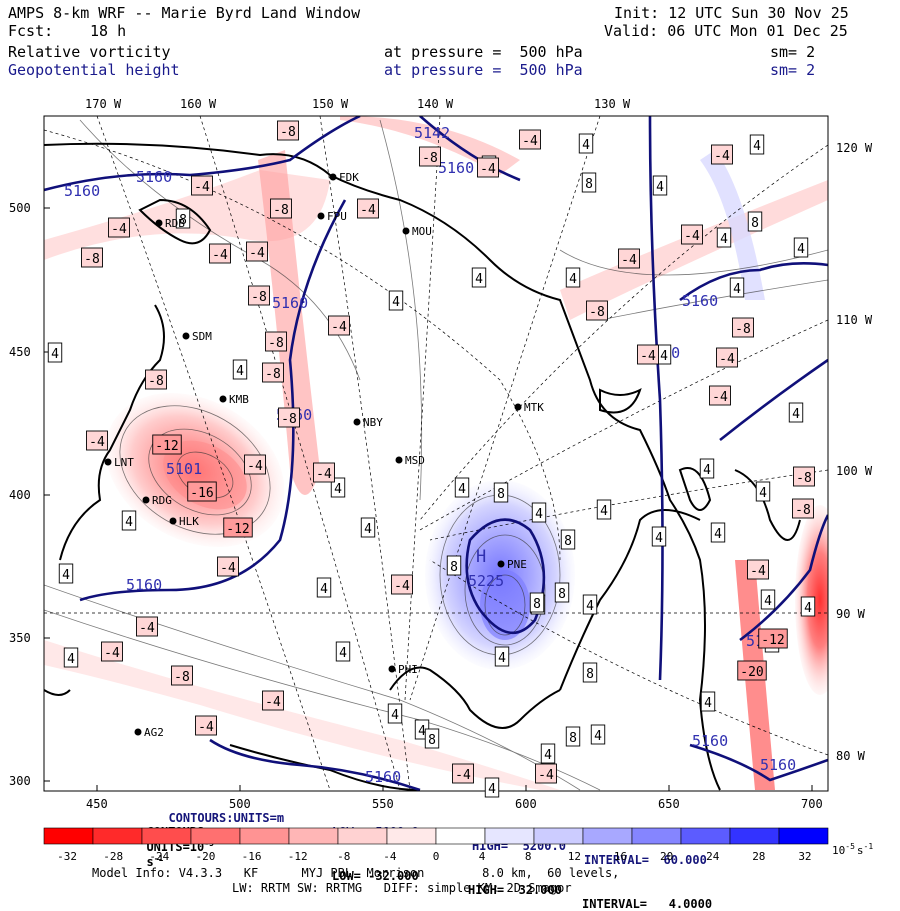 The image size is (900, 911). I want to click on colorbar-units: 10-5 s-1, so click(852, 849).